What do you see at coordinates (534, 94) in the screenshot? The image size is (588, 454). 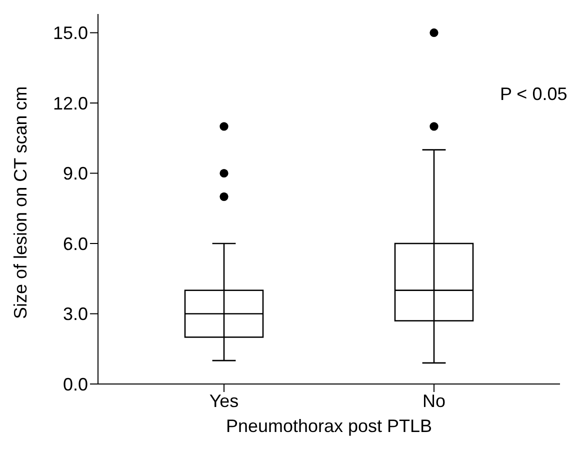 I see `annotation: P < 0.05` at bounding box center [534, 94].